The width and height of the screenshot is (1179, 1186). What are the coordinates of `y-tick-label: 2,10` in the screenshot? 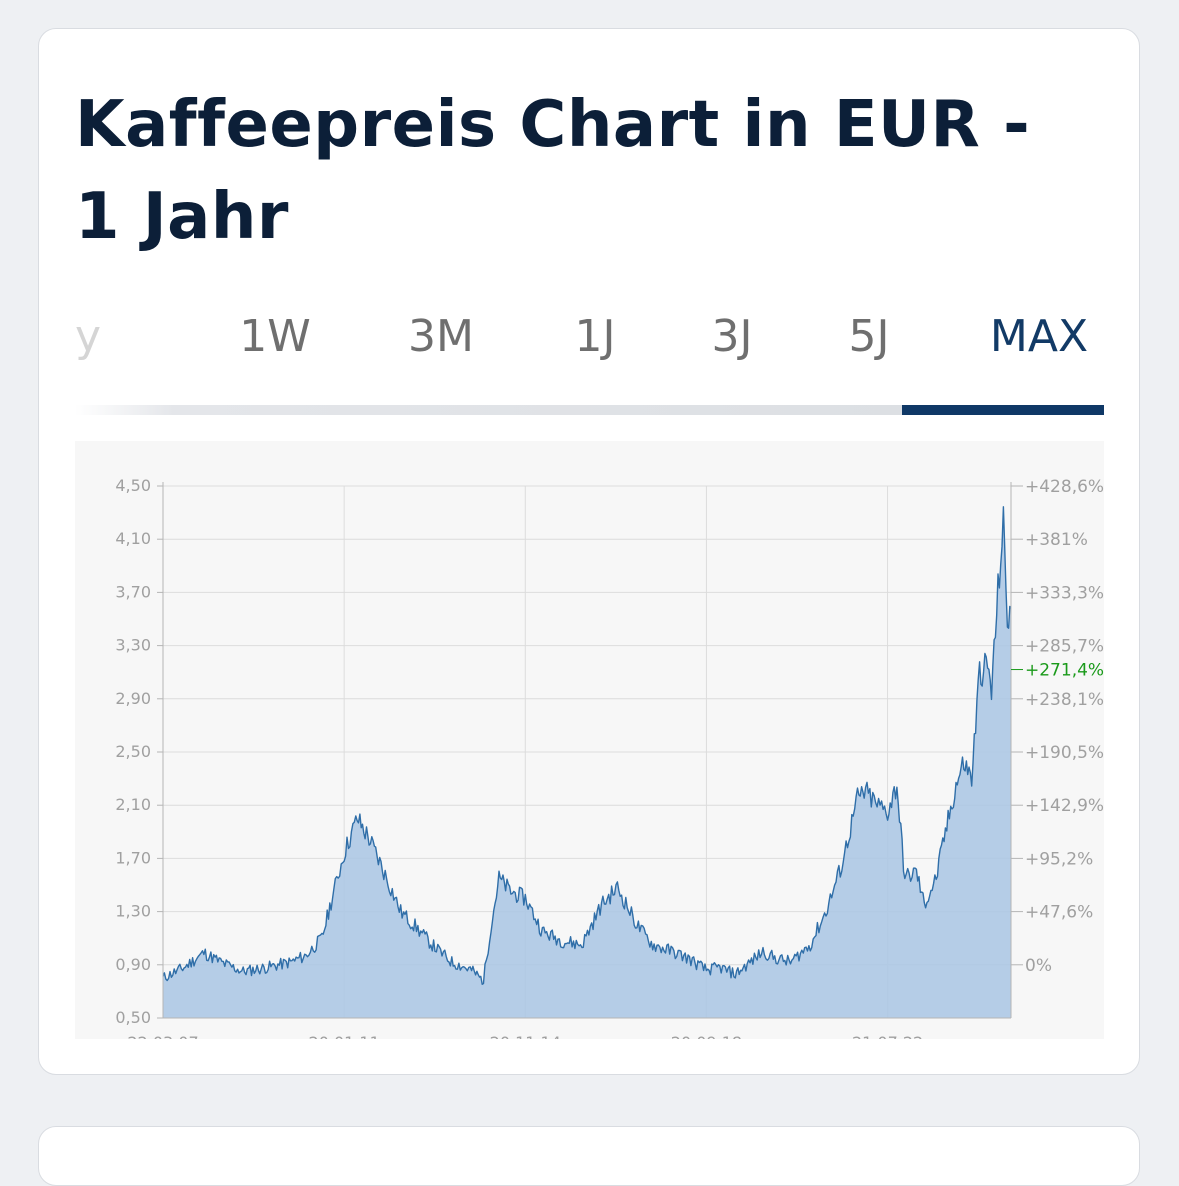 It's located at (133, 804).